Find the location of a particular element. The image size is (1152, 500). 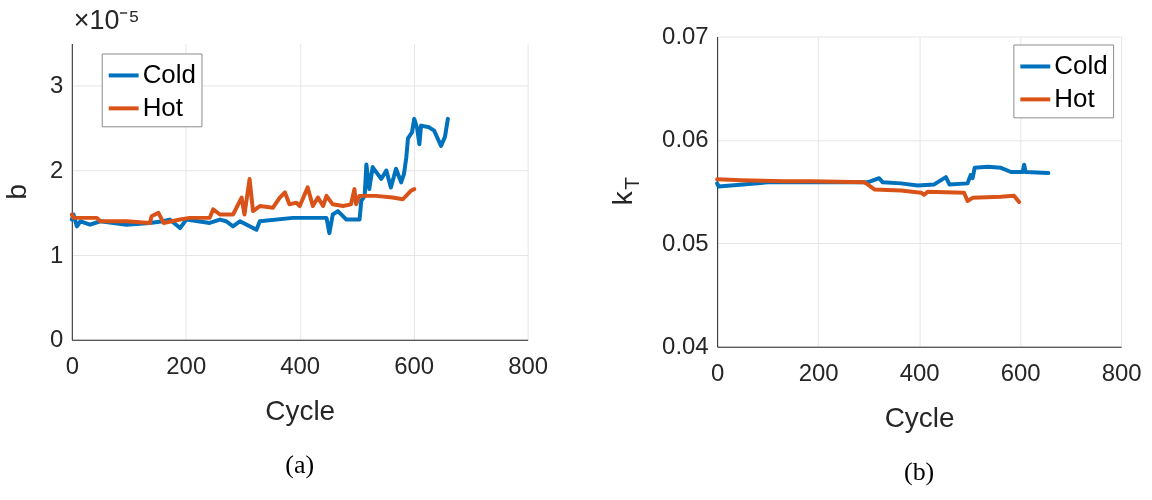

text: (a) is located at coordinates (300, 465).